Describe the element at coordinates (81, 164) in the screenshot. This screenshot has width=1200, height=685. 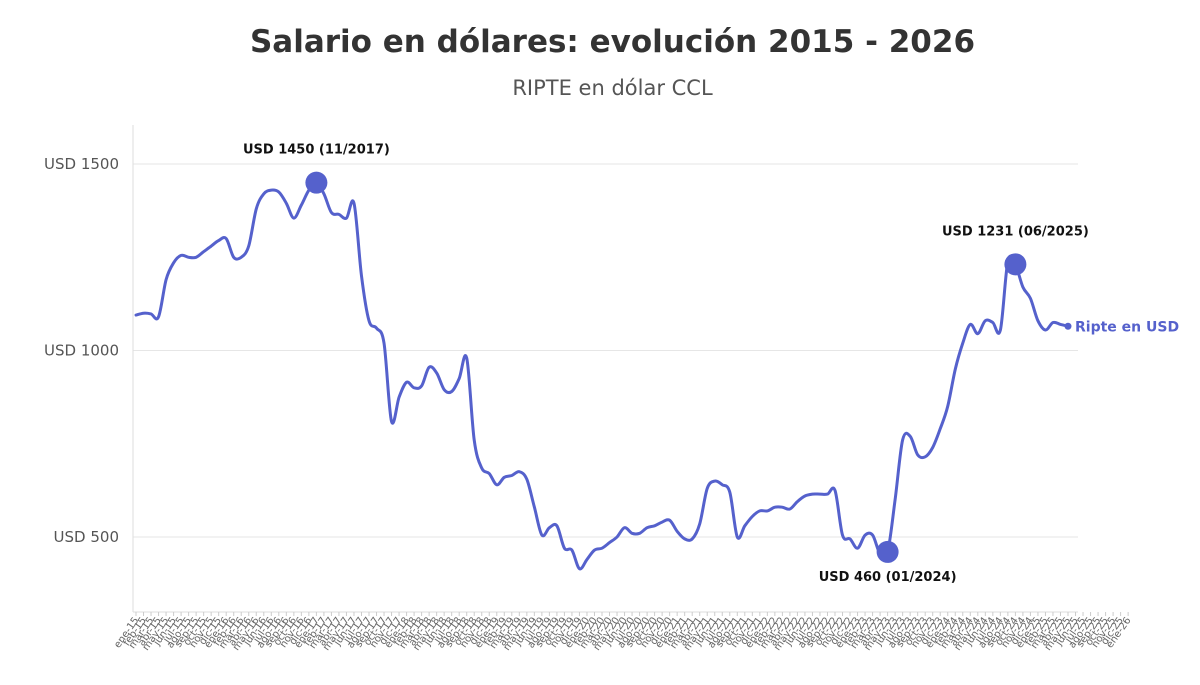
I see `y-tick-label: USD 1500` at that location.